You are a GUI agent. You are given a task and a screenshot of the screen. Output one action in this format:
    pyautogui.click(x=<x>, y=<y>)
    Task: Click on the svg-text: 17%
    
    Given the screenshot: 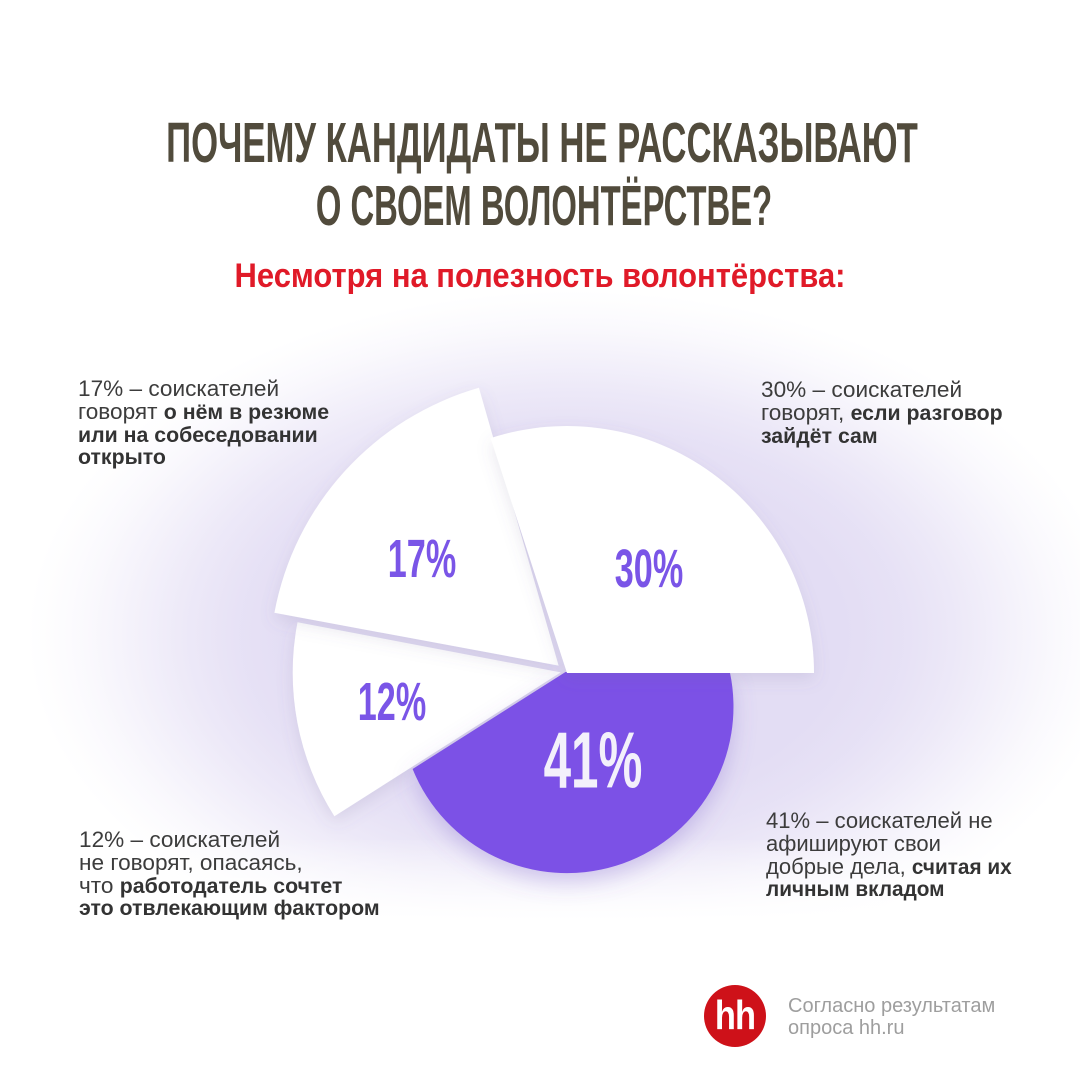 What is the action you would take?
    pyautogui.click(x=422, y=558)
    